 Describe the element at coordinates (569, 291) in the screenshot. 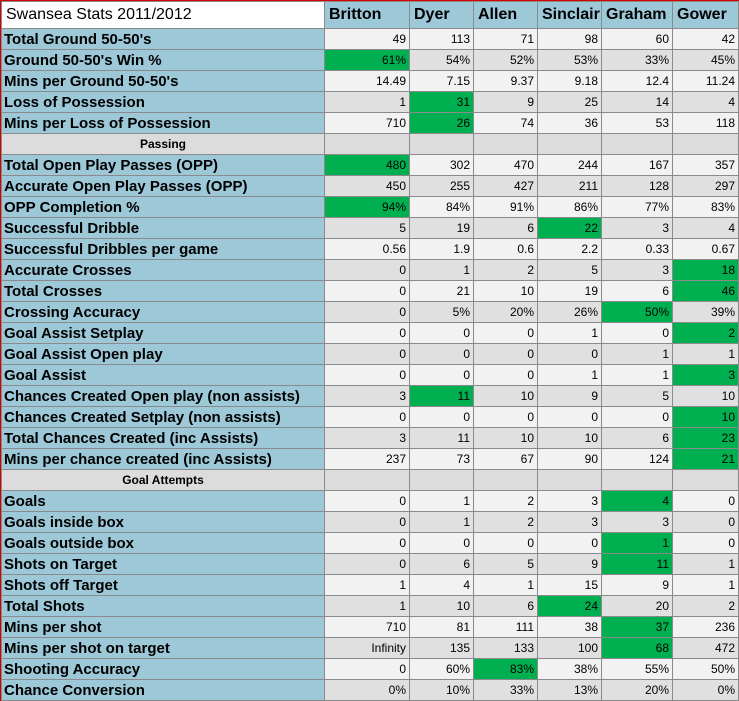

I see `stat-cell: 19` at that location.